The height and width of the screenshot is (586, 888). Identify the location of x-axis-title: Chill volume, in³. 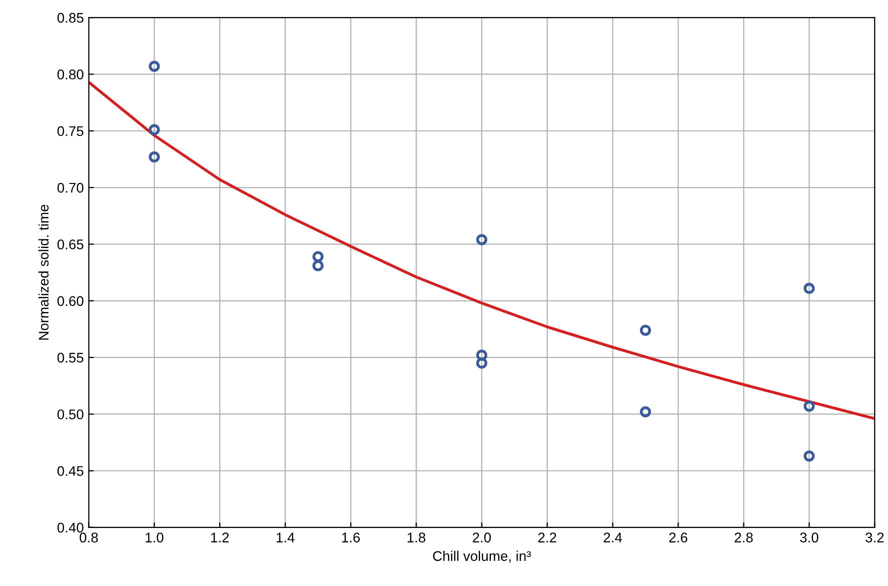
(482, 556).